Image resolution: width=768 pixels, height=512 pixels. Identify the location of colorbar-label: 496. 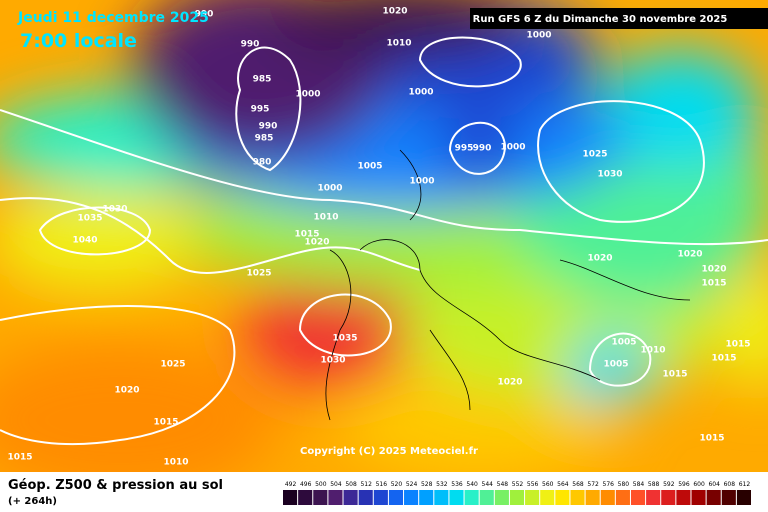
(306, 484).